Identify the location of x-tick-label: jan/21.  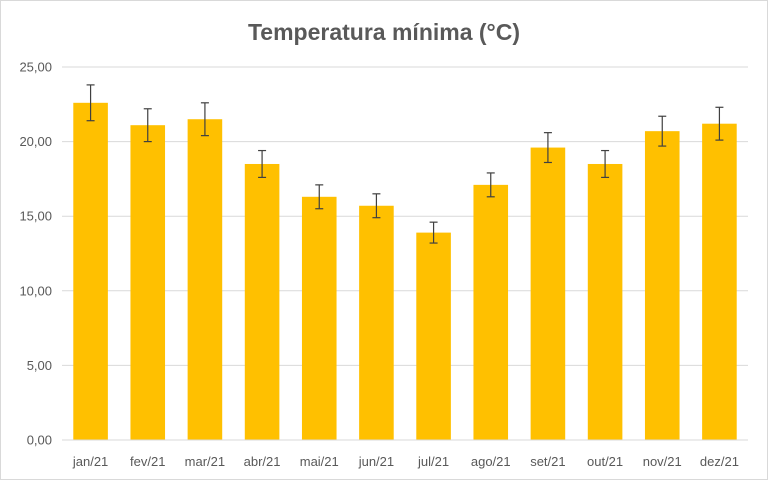
(90, 461).